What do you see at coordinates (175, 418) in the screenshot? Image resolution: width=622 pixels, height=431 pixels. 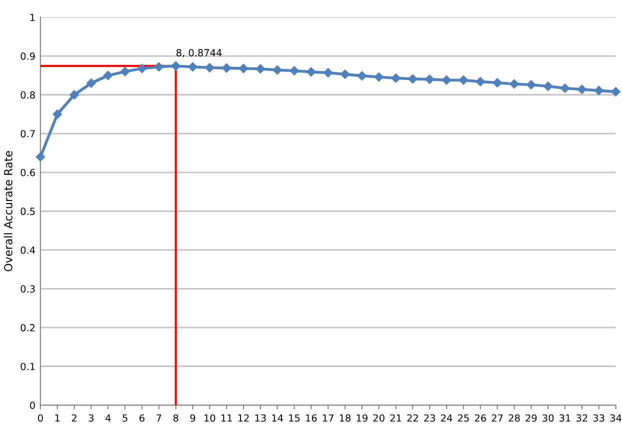 I see `x-tick-label: 8` at bounding box center [175, 418].